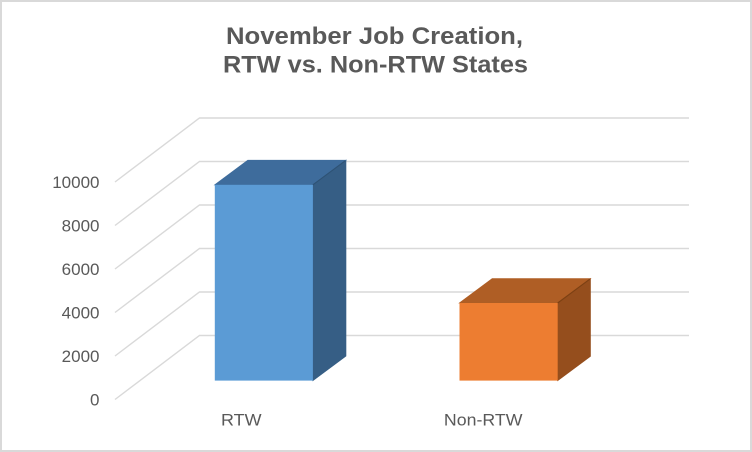  What do you see at coordinates (75, 182) in the screenshot?
I see `svg-text: 10000` at bounding box center [75, 182].